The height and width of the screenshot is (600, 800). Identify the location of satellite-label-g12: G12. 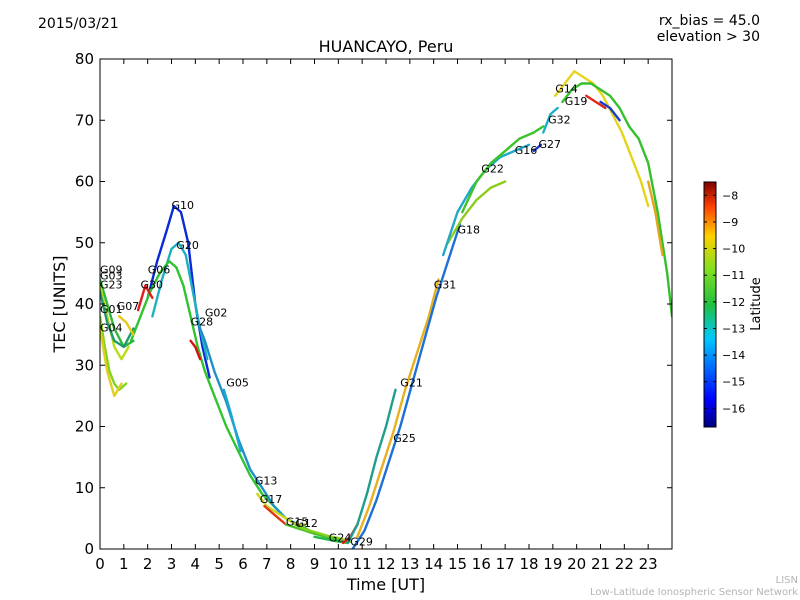
(306, 523).